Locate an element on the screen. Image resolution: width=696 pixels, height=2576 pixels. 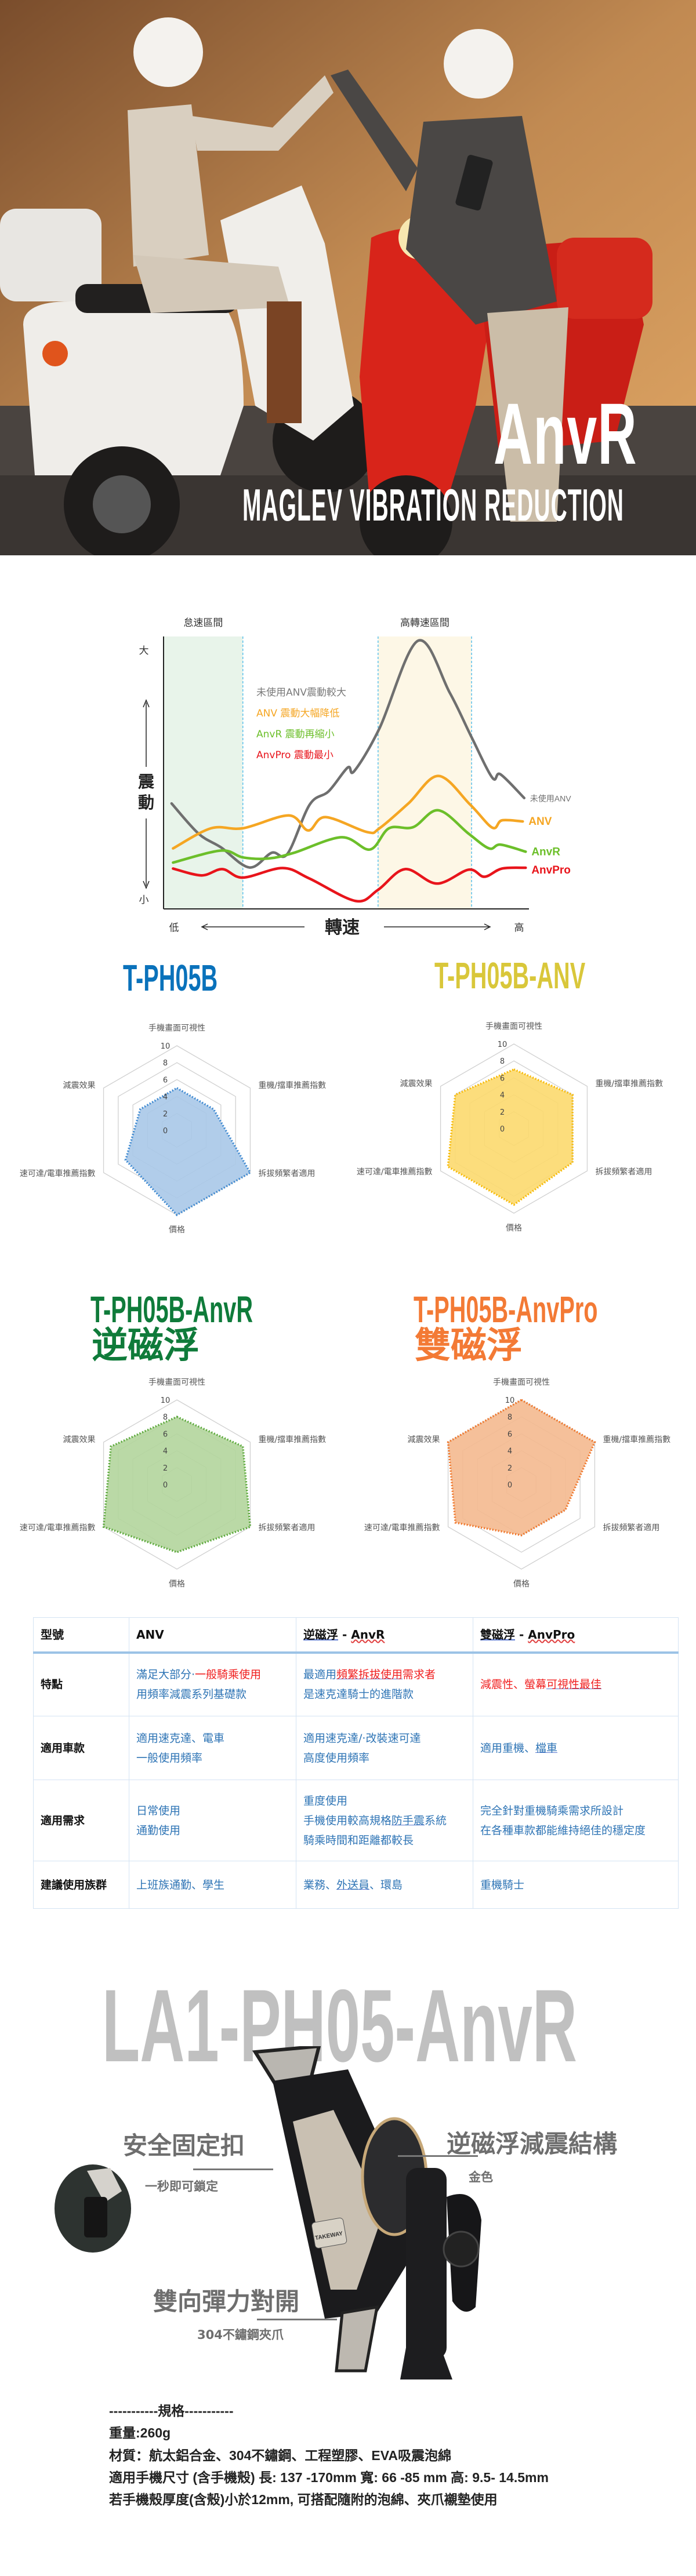
region-label: 怠速區間 is located at coordinates (203, 623).